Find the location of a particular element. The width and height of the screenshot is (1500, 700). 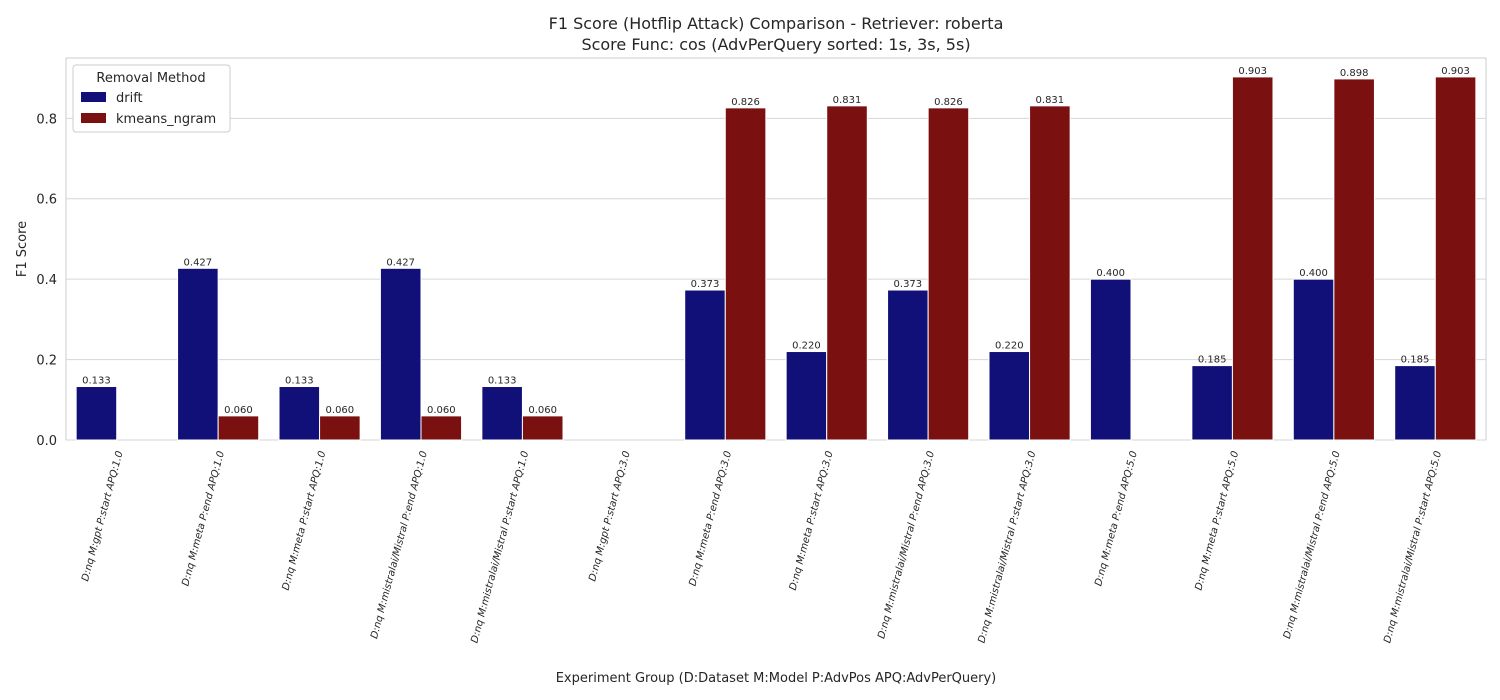

legend-label-drift: drift is located at coordinates (129, 98).